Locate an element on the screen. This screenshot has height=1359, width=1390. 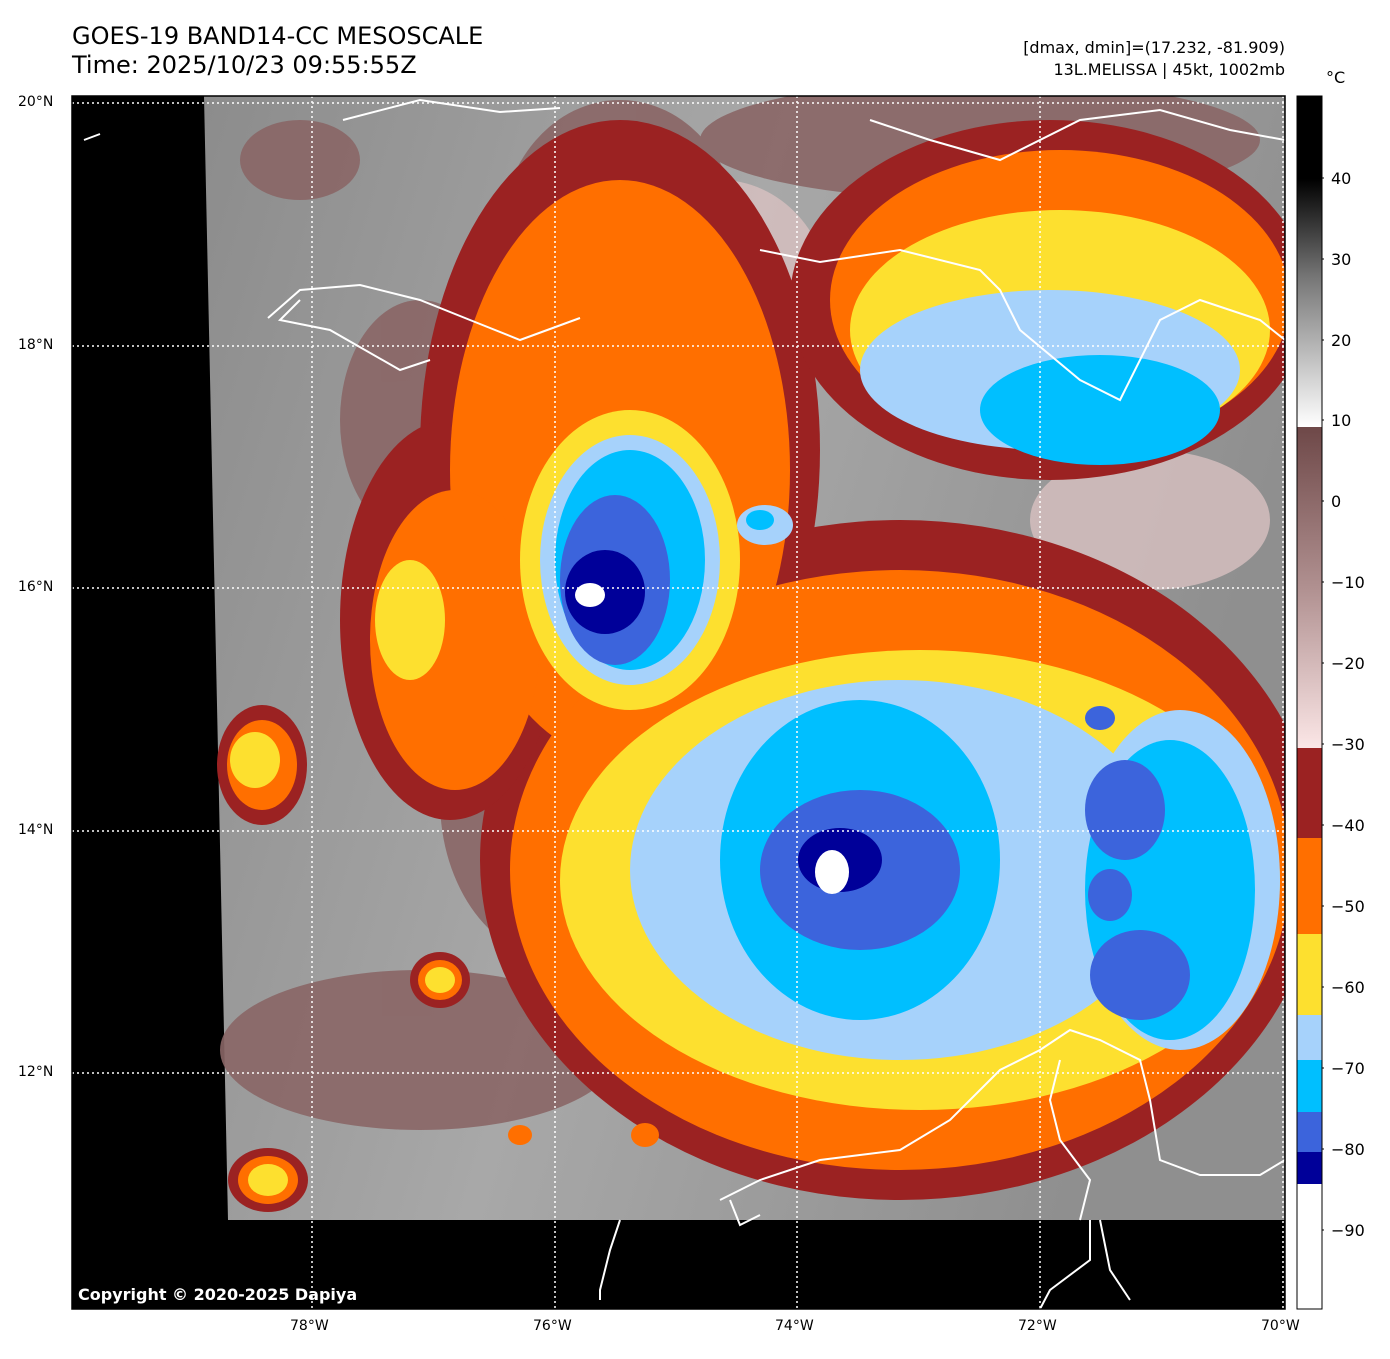
lon-label-78w: 78°W is located at coordinates (309, 1326).